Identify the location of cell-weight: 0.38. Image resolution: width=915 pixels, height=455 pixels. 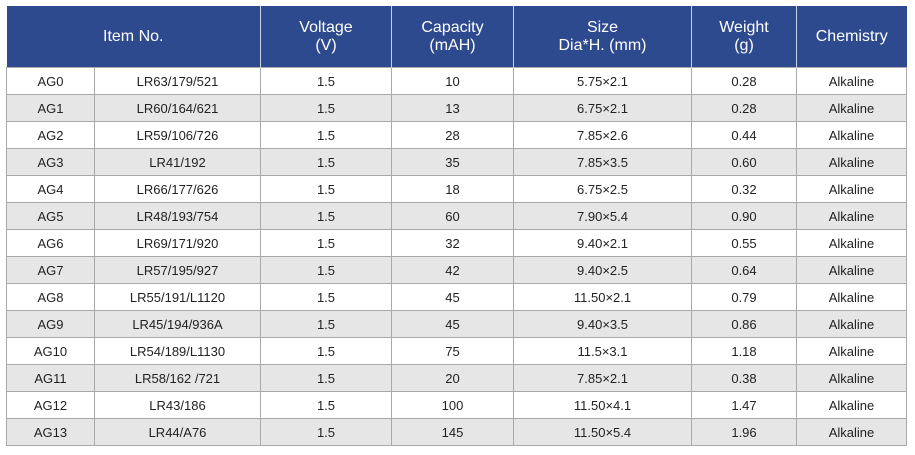
(744, 378).